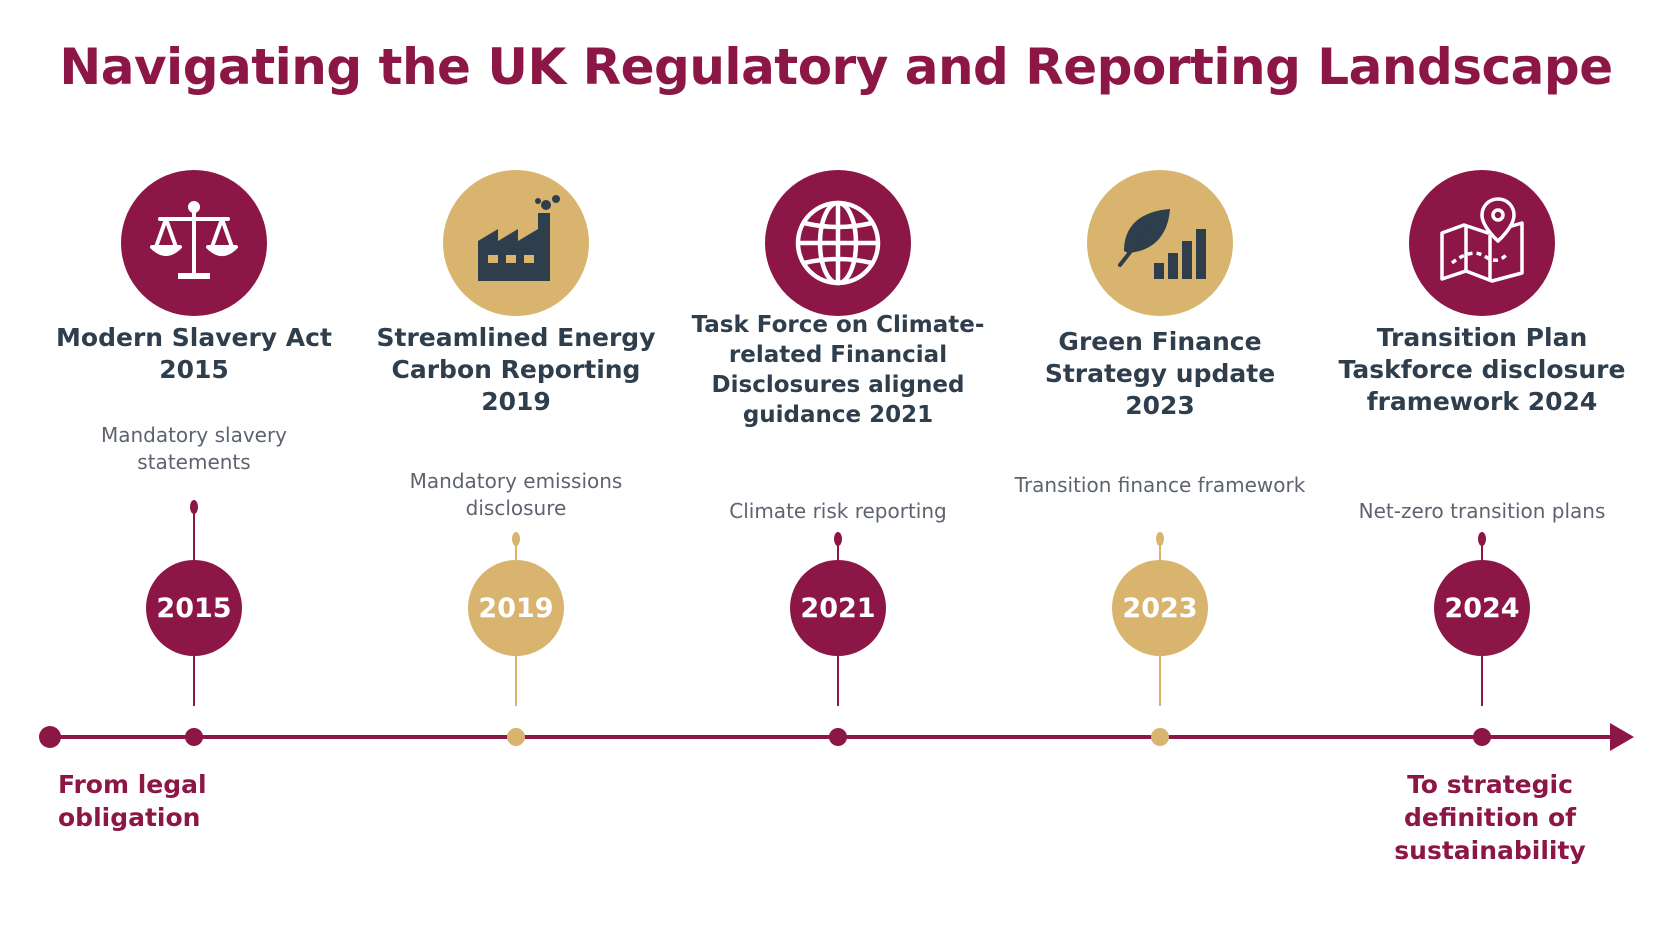  What do you see at coordinates (1482, 243) in the screenshot?
I see `map-pin-icon` at bounding box center [1482, 243].